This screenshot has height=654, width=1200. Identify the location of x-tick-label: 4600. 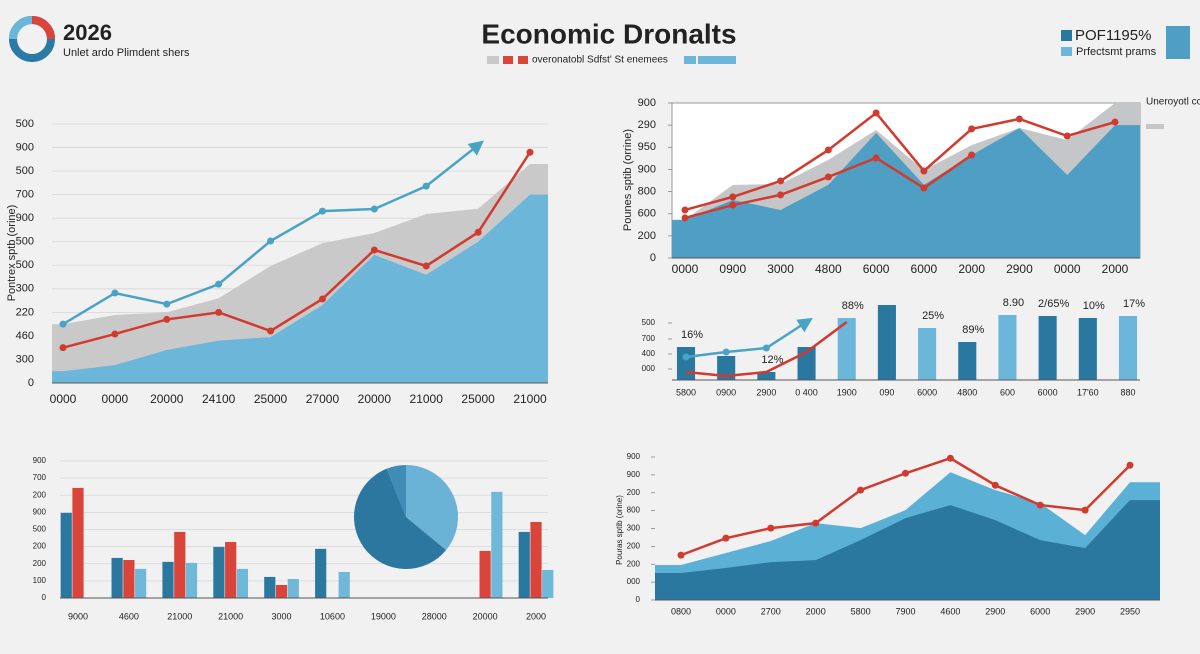
(950, 611).